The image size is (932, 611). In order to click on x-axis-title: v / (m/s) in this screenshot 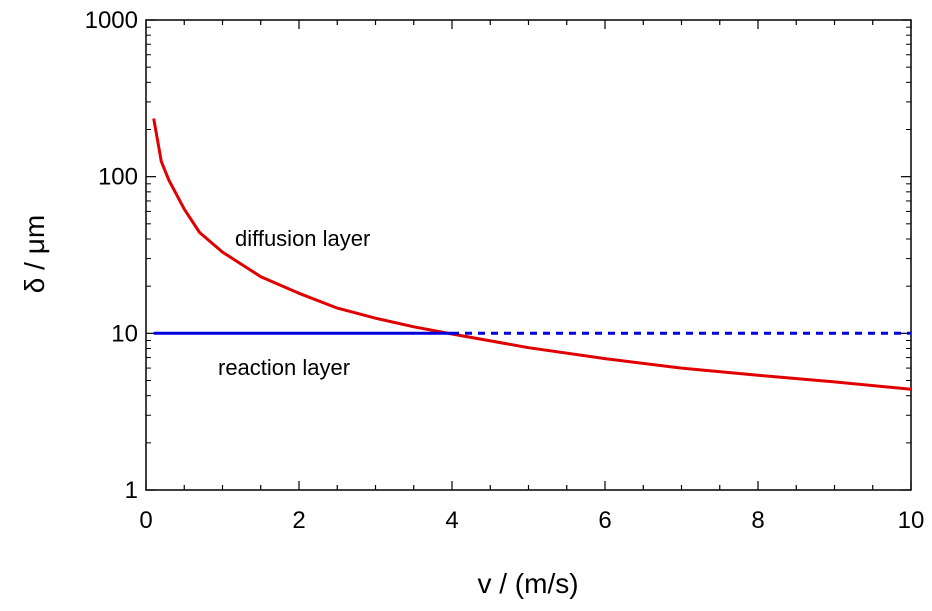, I will do `click(527, 583)`.